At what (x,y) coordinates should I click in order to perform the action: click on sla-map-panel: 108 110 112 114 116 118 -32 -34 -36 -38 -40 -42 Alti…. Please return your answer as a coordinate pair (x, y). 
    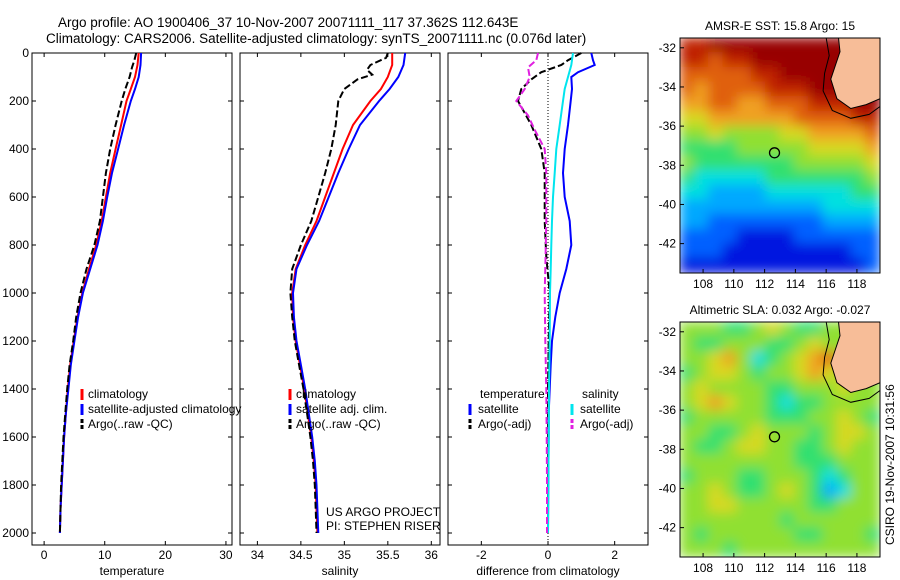
    Looking at the image, I should click on (770, 439).